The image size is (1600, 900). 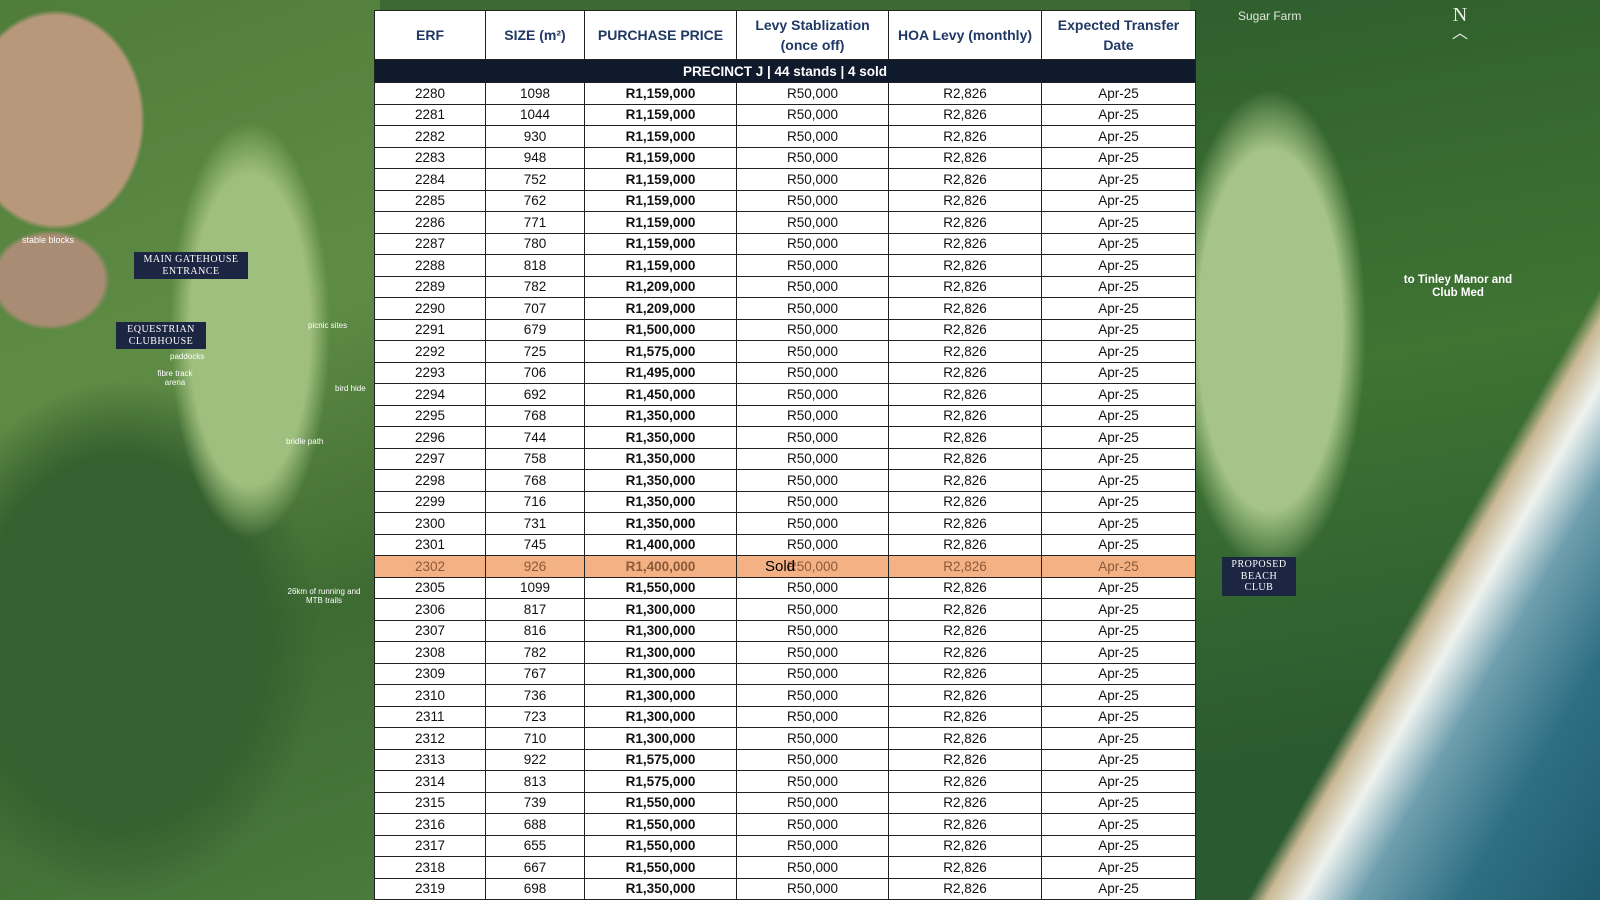 What do you see at coordinates (535, 824) in the screenshot?
I see `cell-size: 688` at bounding box center [535, 824].